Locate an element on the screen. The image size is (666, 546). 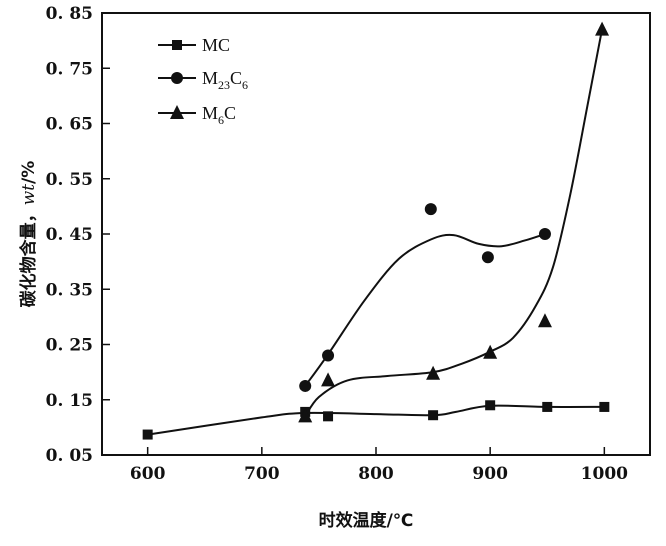
legend-marker-mc is located at coordinates (177, 45).